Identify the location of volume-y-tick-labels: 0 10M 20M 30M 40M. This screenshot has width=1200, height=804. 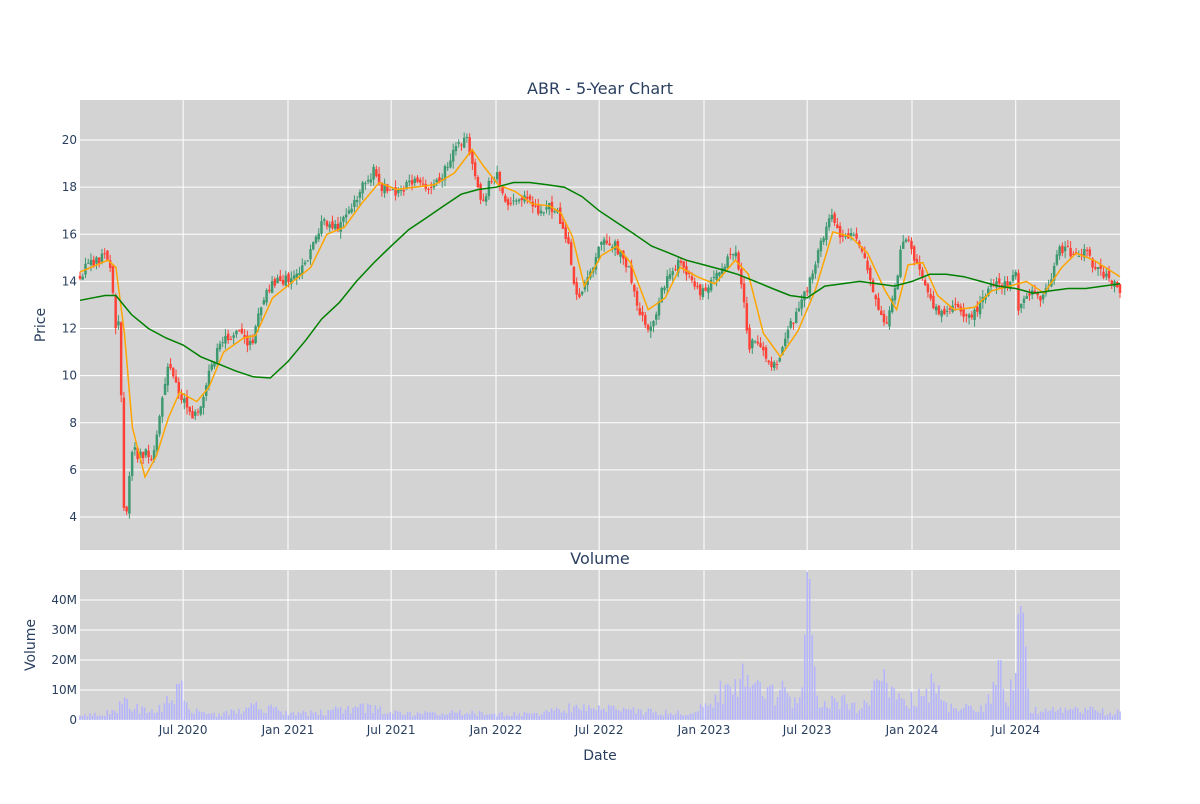
(64, 660).